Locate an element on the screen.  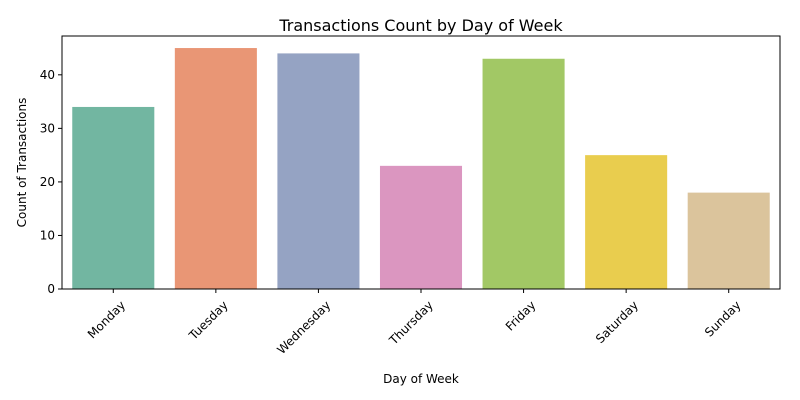
bar-friday is located at coordinates (523, 173).